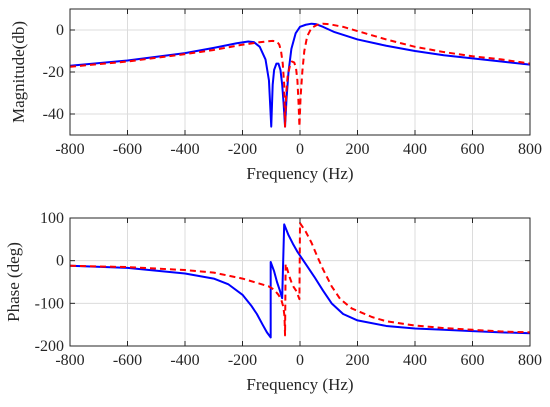  Describe the element at coordinates (299, 173) in the screenshot. I see `magnitude-x-axis-label: Frequency (Hz)` at that location.